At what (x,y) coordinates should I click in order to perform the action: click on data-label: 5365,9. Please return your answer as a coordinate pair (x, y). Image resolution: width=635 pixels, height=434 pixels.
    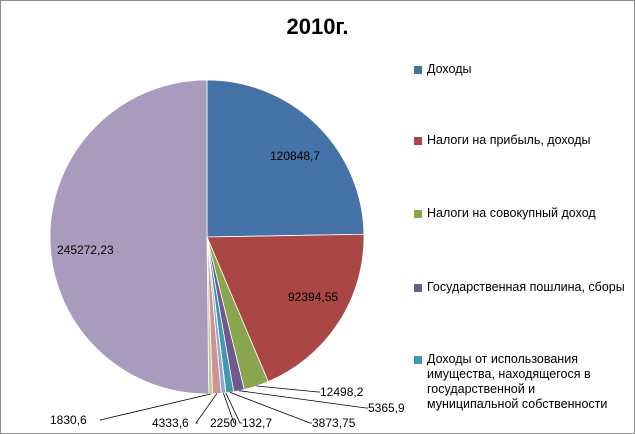
    Looking at the image, I should click on (386, 408).